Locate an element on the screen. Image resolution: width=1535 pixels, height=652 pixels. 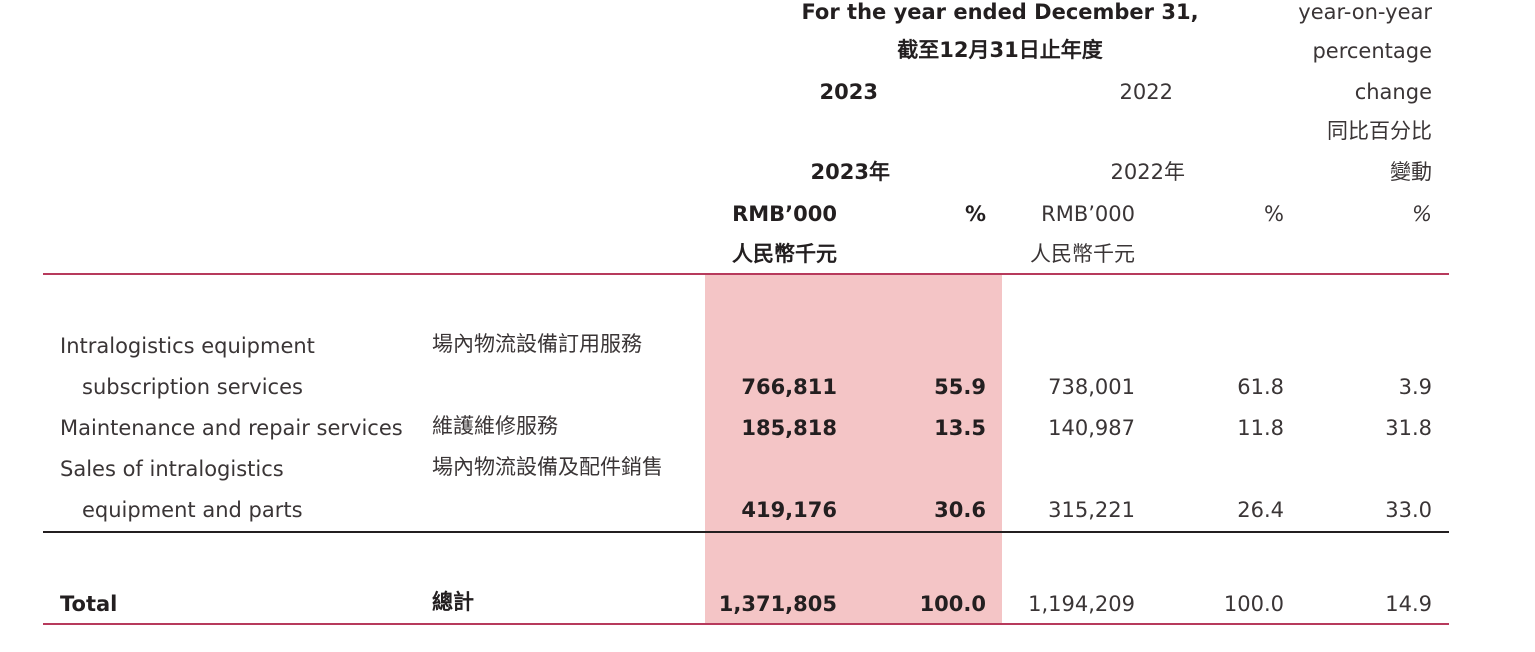
year-prior-heading: 2022 is located at coordinates (1146, 92).